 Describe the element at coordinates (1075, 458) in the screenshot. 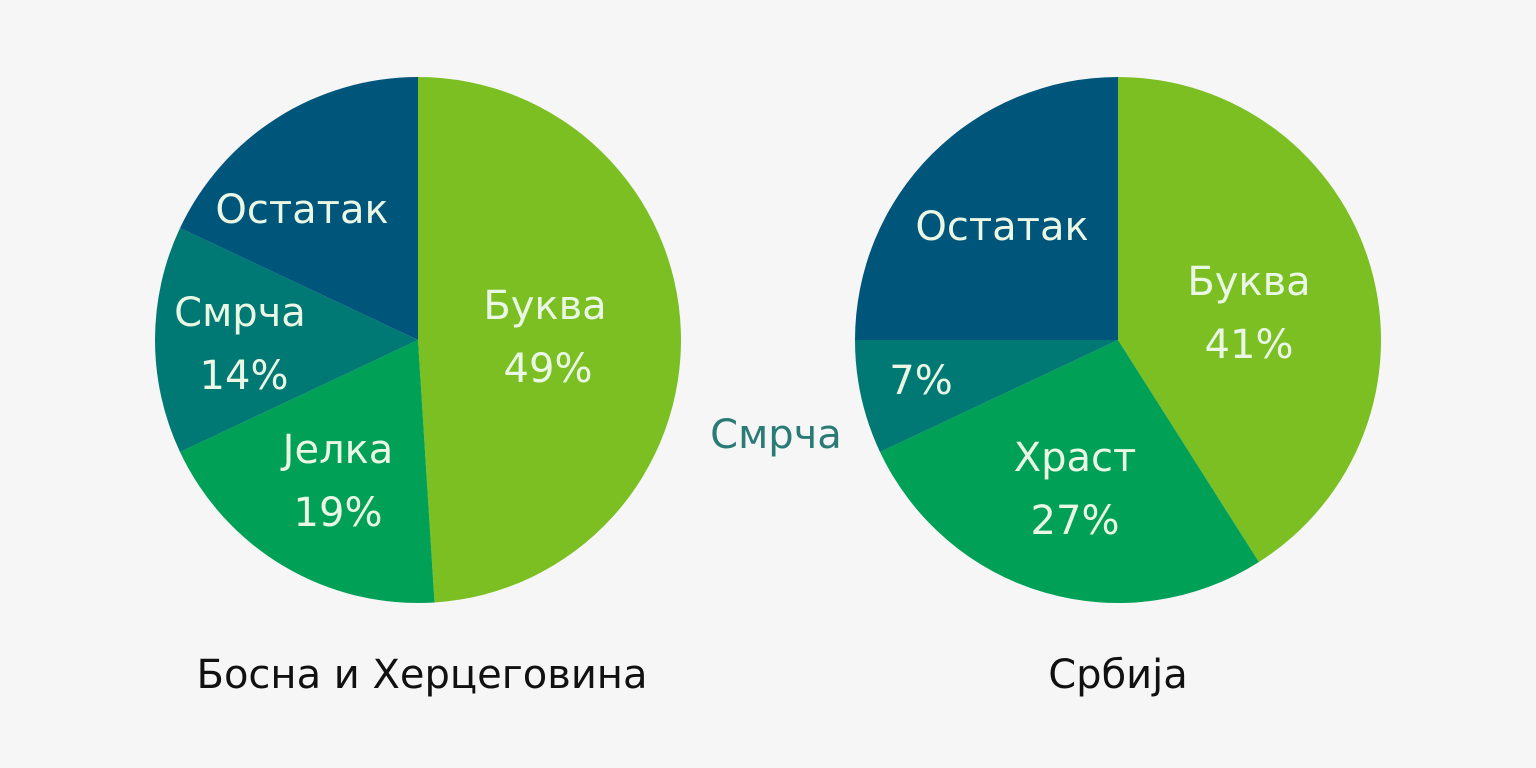

I see `slice-name-label-1-1: Храст` at that location.